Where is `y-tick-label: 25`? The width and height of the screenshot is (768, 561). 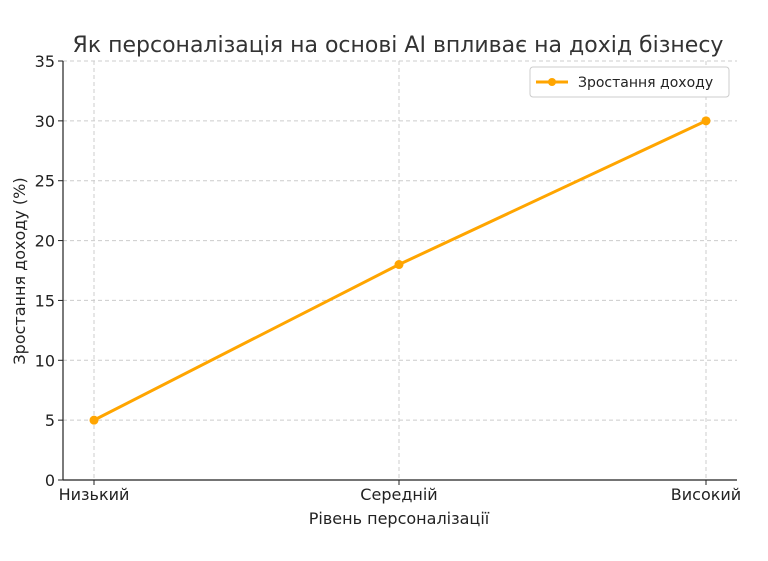
y-tick-label: 25 is located at coordinates (45, 181).